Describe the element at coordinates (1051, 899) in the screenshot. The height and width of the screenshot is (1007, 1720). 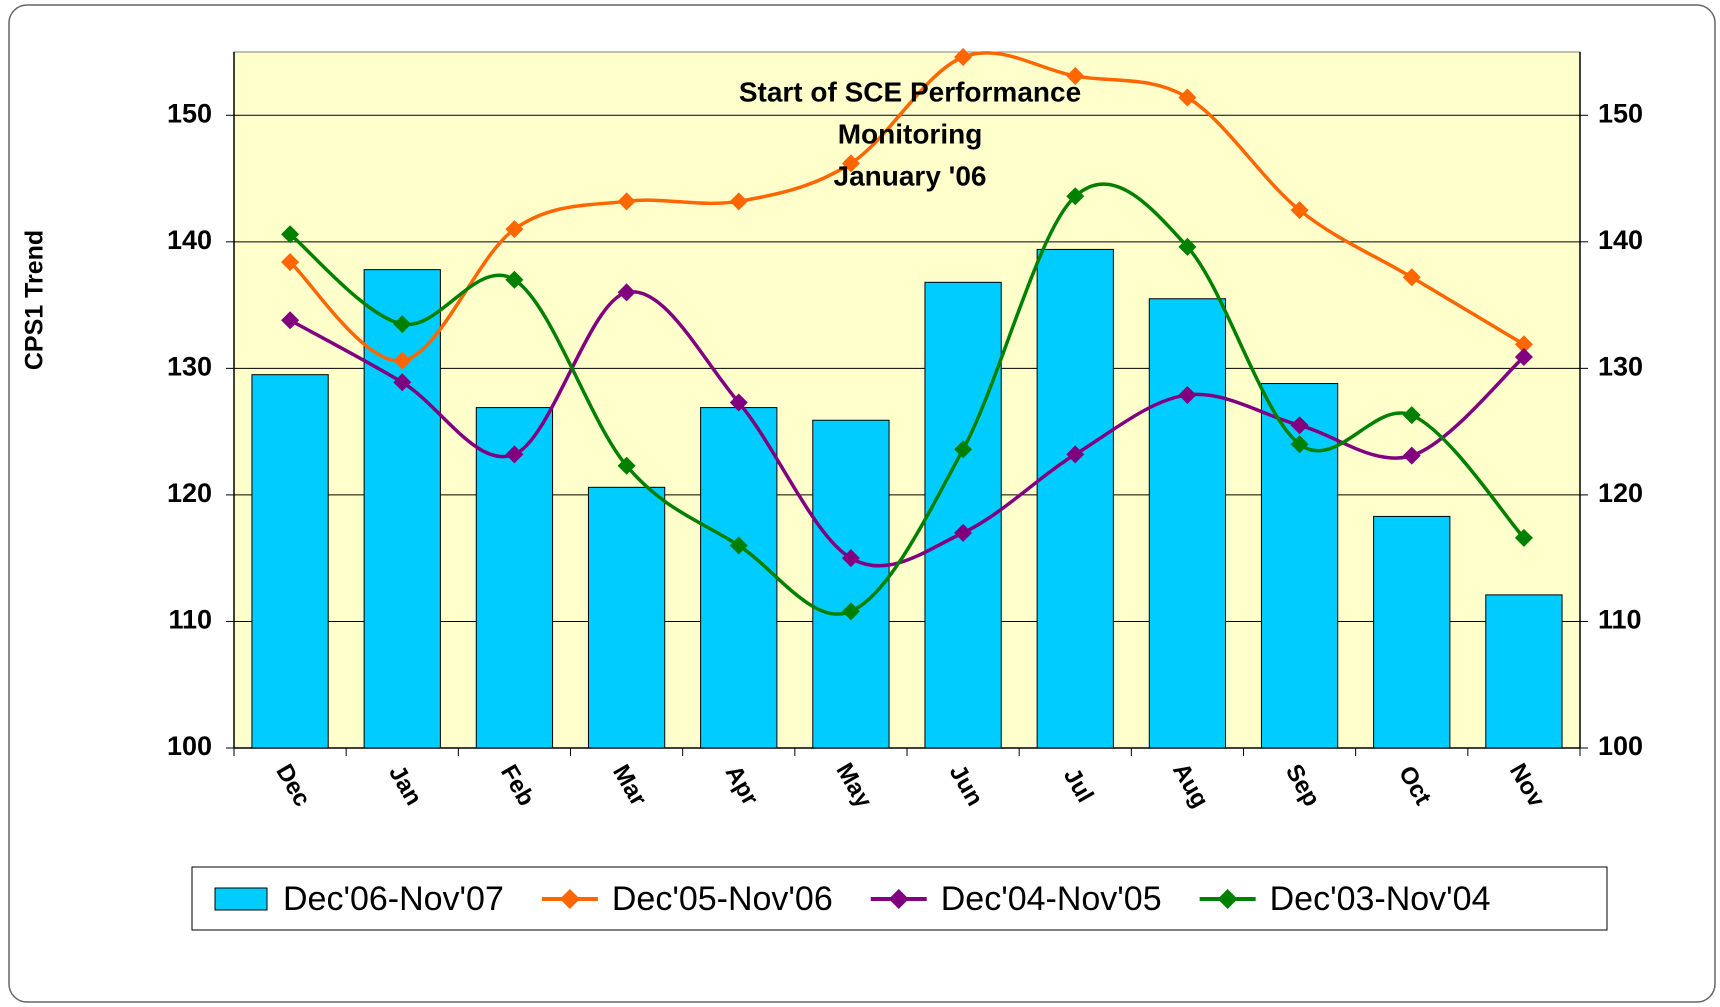
I see `legend-label: Dec'04-Nov'05` at that location.